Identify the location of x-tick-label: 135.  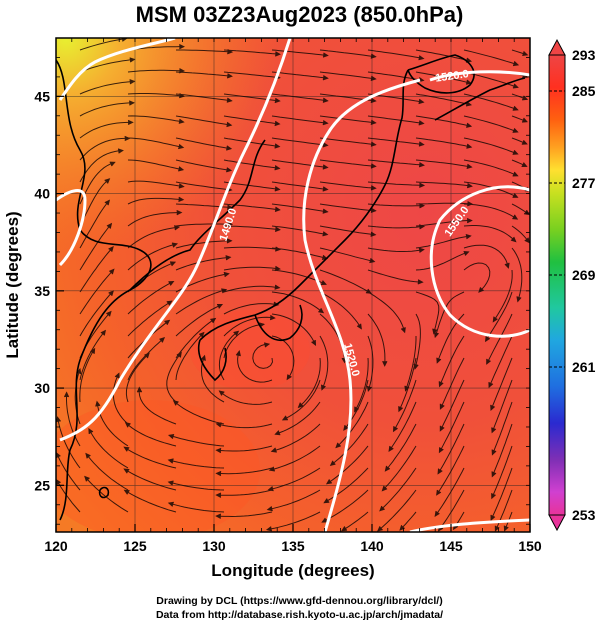
(293, 546).